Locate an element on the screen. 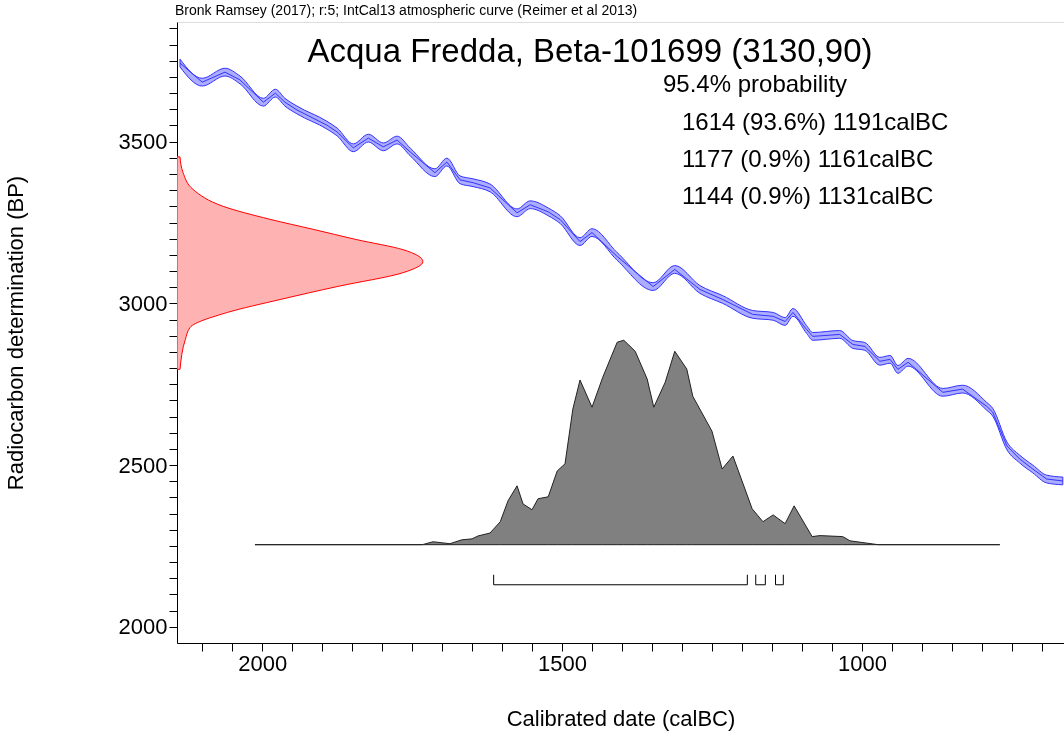 The image size is (1064, 740). x-tick-label: 2000 is located at coordinates (263, 663).